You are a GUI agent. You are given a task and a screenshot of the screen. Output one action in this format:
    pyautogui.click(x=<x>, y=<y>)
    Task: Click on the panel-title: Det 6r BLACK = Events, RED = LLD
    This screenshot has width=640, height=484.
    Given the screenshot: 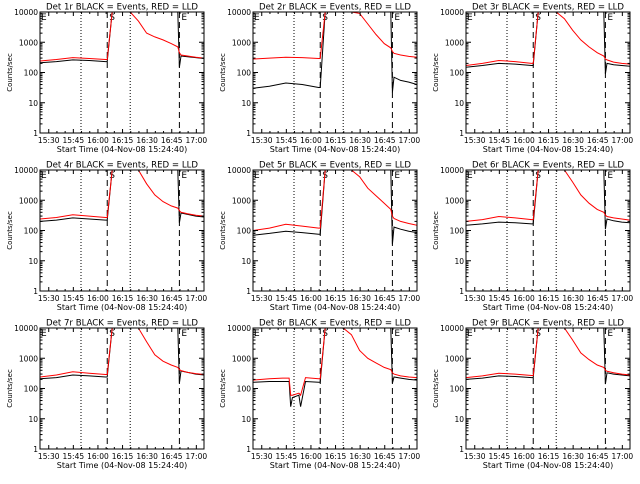 What is the action you would take?
    pyautogui.click(x=548, y=166)
    